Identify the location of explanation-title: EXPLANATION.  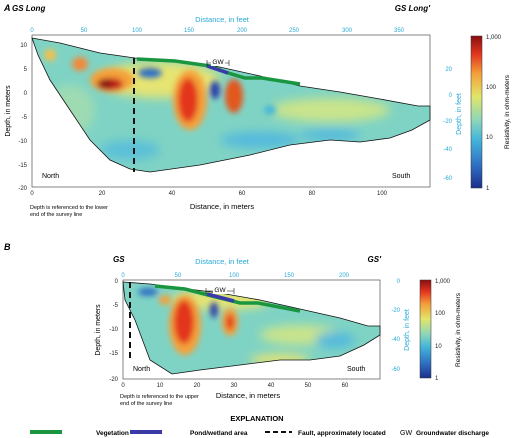
(256, 418).